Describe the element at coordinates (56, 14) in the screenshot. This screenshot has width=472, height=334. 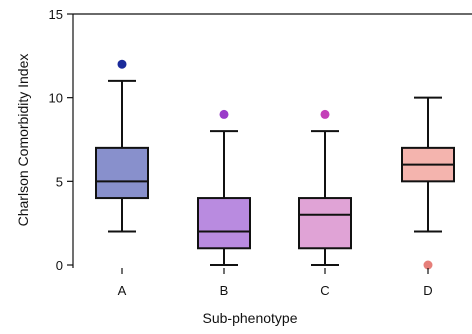
I see `y-tick-label: 15` at that location.